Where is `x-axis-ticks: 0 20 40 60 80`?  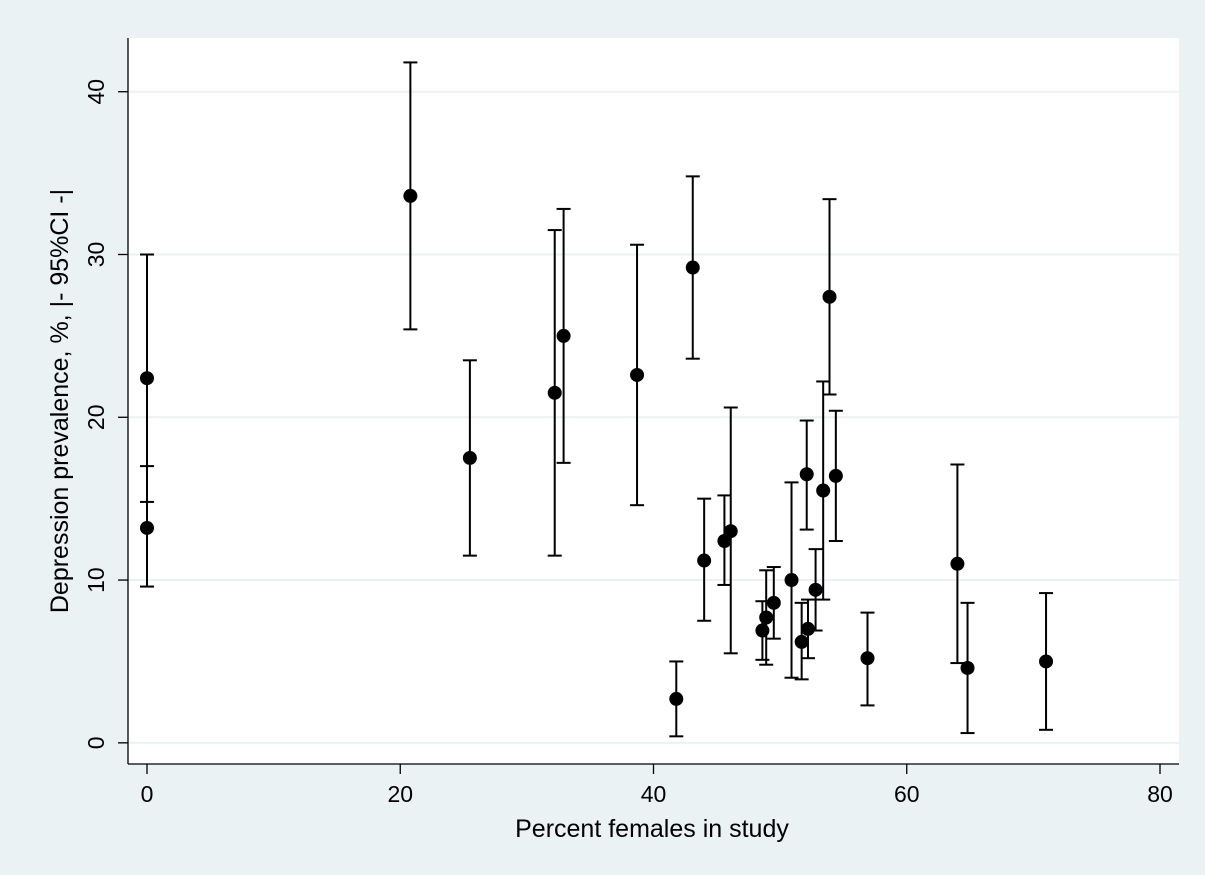 x-axis-ticks: 0 20 40 60 80 is located at coordinates (657, 785).